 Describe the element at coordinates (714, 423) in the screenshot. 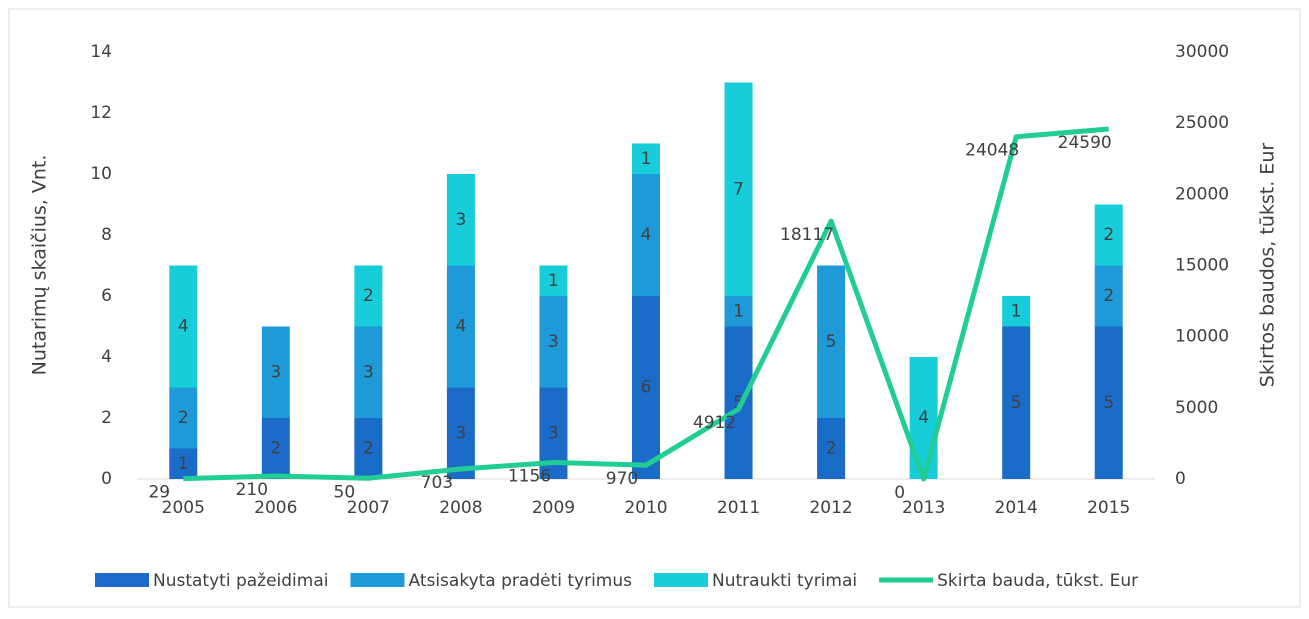

I see `line-label: 4912` at that location.